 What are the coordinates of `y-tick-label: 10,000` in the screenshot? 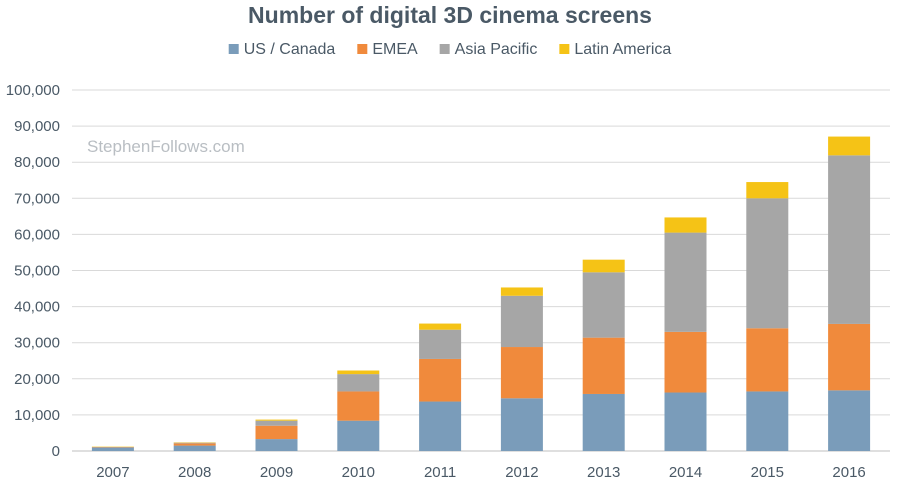 It's located at (37, 415).